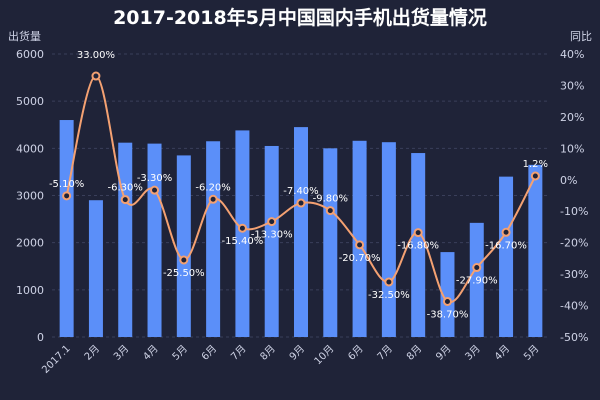 Image resolution: width=600 pixels, height=400 pixels. Describe the element at coordinates (389, 295) in the screenshot. I see `data-label: -32.50%` at that location.